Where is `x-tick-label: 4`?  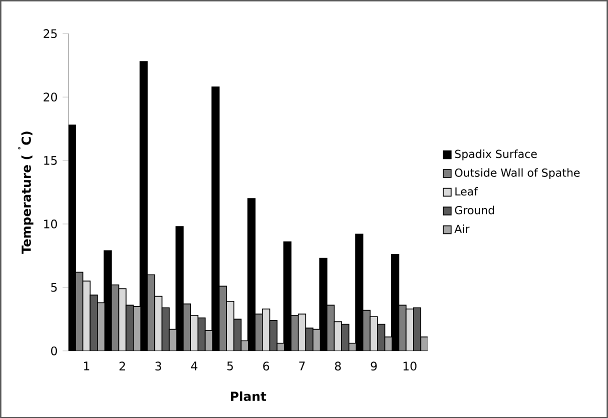 x-tick-label: 4 is located at coordinates (194, 365).